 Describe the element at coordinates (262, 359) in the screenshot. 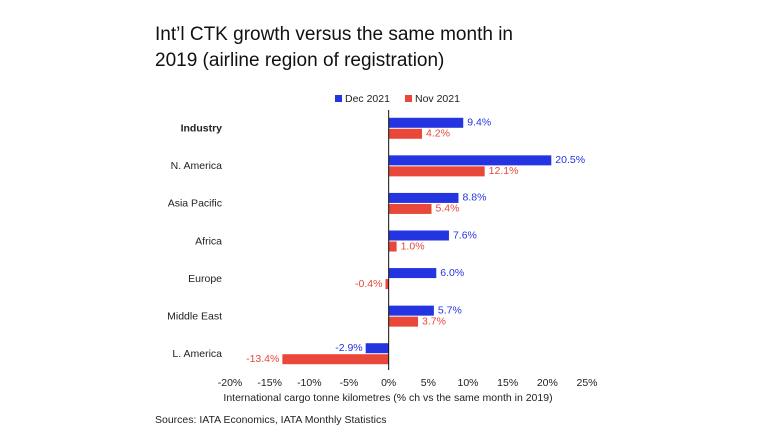

I see `value-label: -13.4%` at that location.